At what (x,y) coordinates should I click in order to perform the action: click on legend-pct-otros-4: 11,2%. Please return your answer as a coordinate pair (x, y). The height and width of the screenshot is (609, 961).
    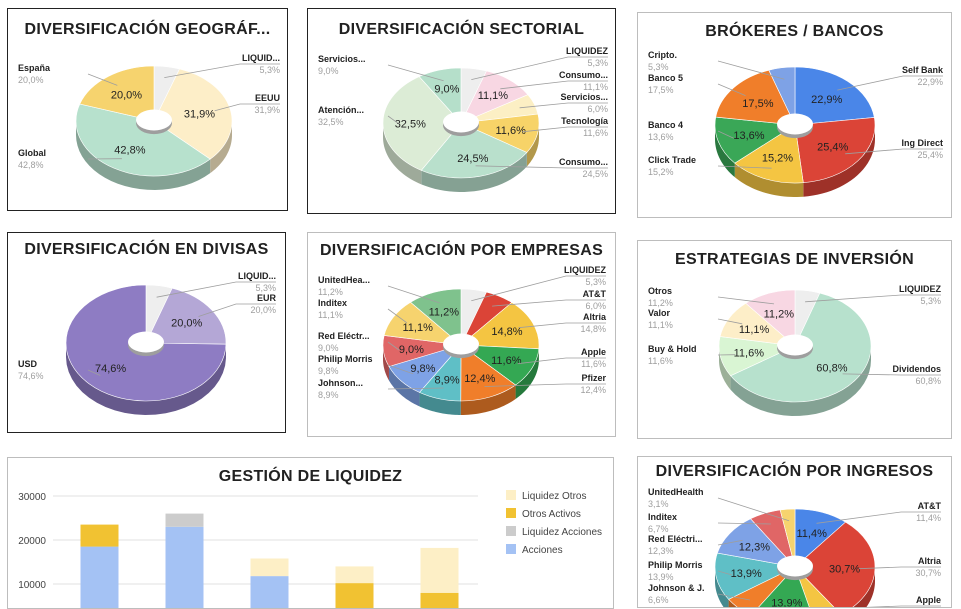
    Looking at the image, I should click on (660, 303).